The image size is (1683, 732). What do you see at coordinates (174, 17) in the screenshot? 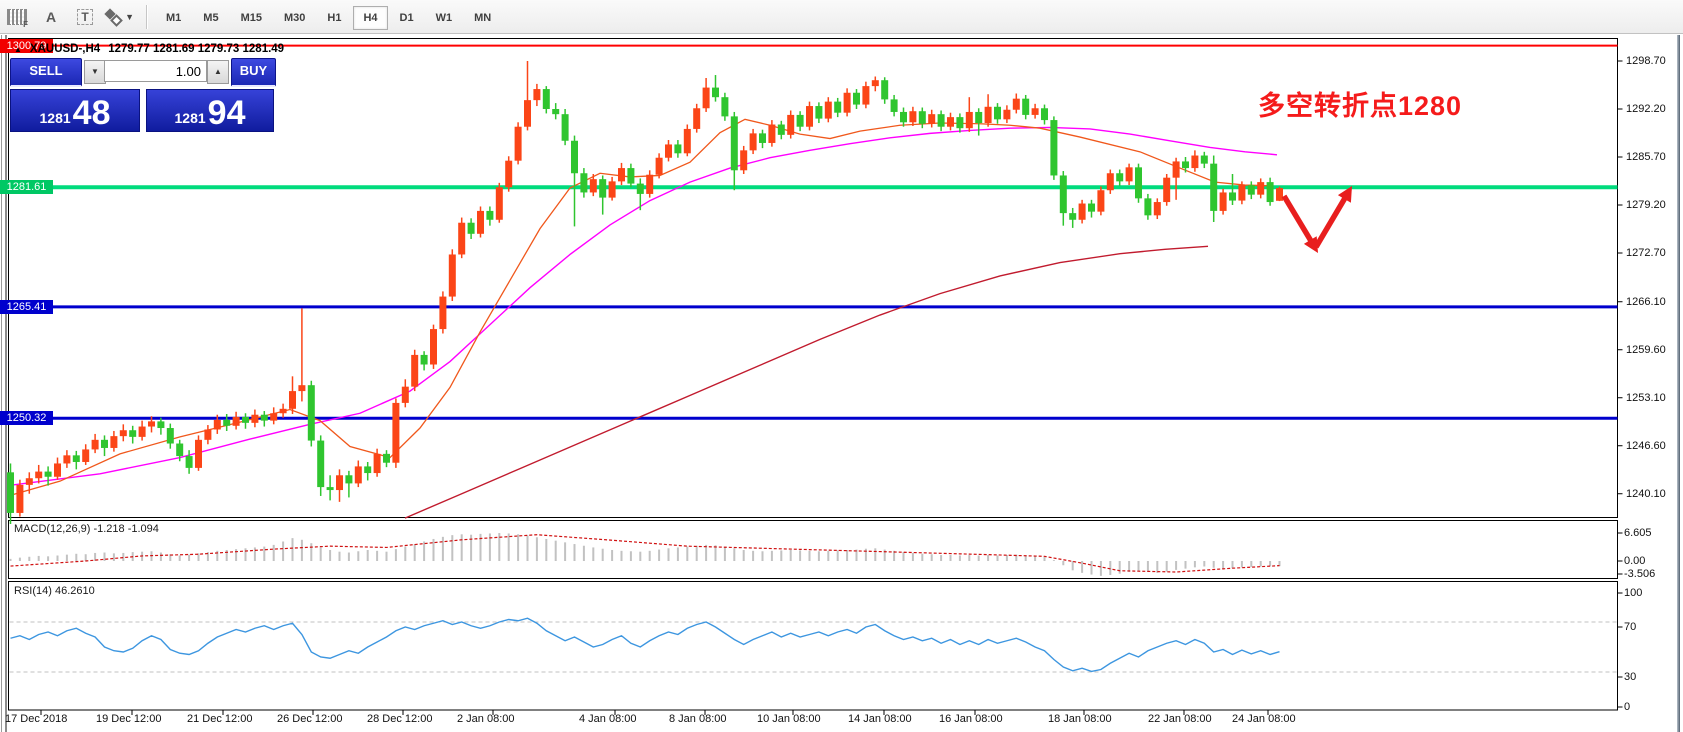
I see `timeframe-button-m1: M1` at bounding box center [174, 17].